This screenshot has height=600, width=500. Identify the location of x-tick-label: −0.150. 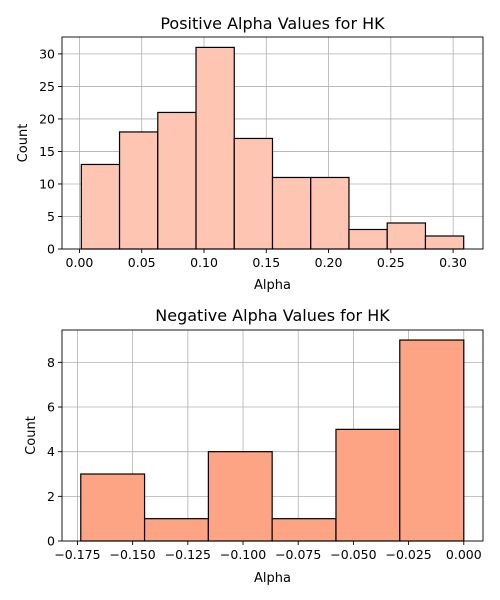
(133, 554).